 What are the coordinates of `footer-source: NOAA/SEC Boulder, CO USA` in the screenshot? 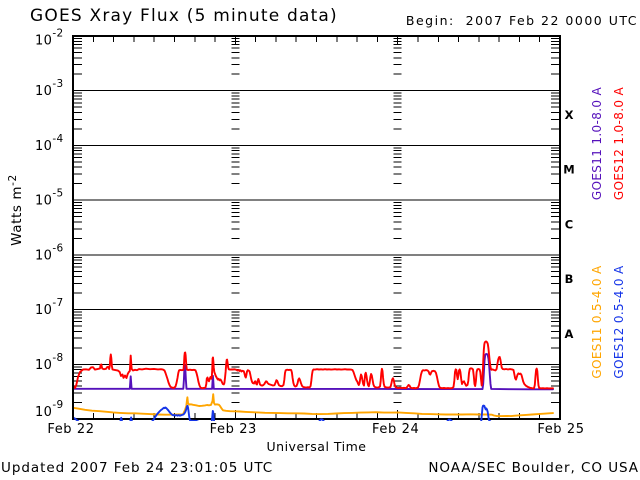 It's located at (533, 468).